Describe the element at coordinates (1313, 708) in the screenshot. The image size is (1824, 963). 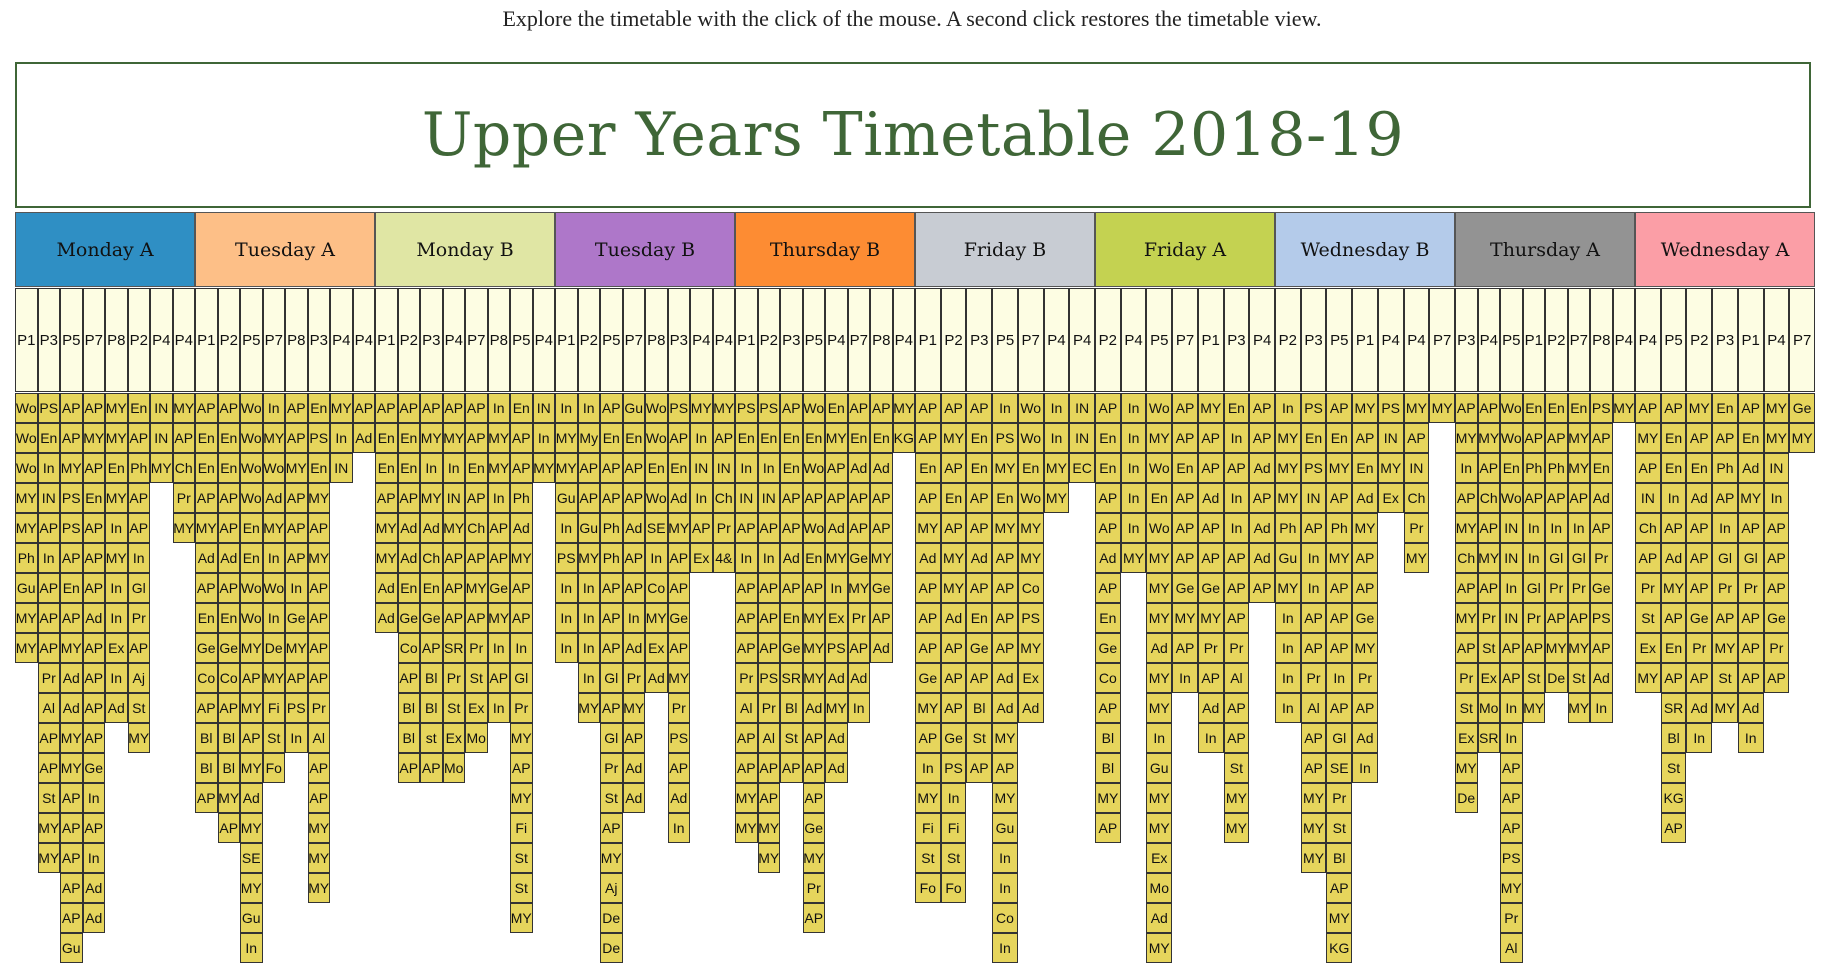
I see `lesson-cell: Al` at that location.